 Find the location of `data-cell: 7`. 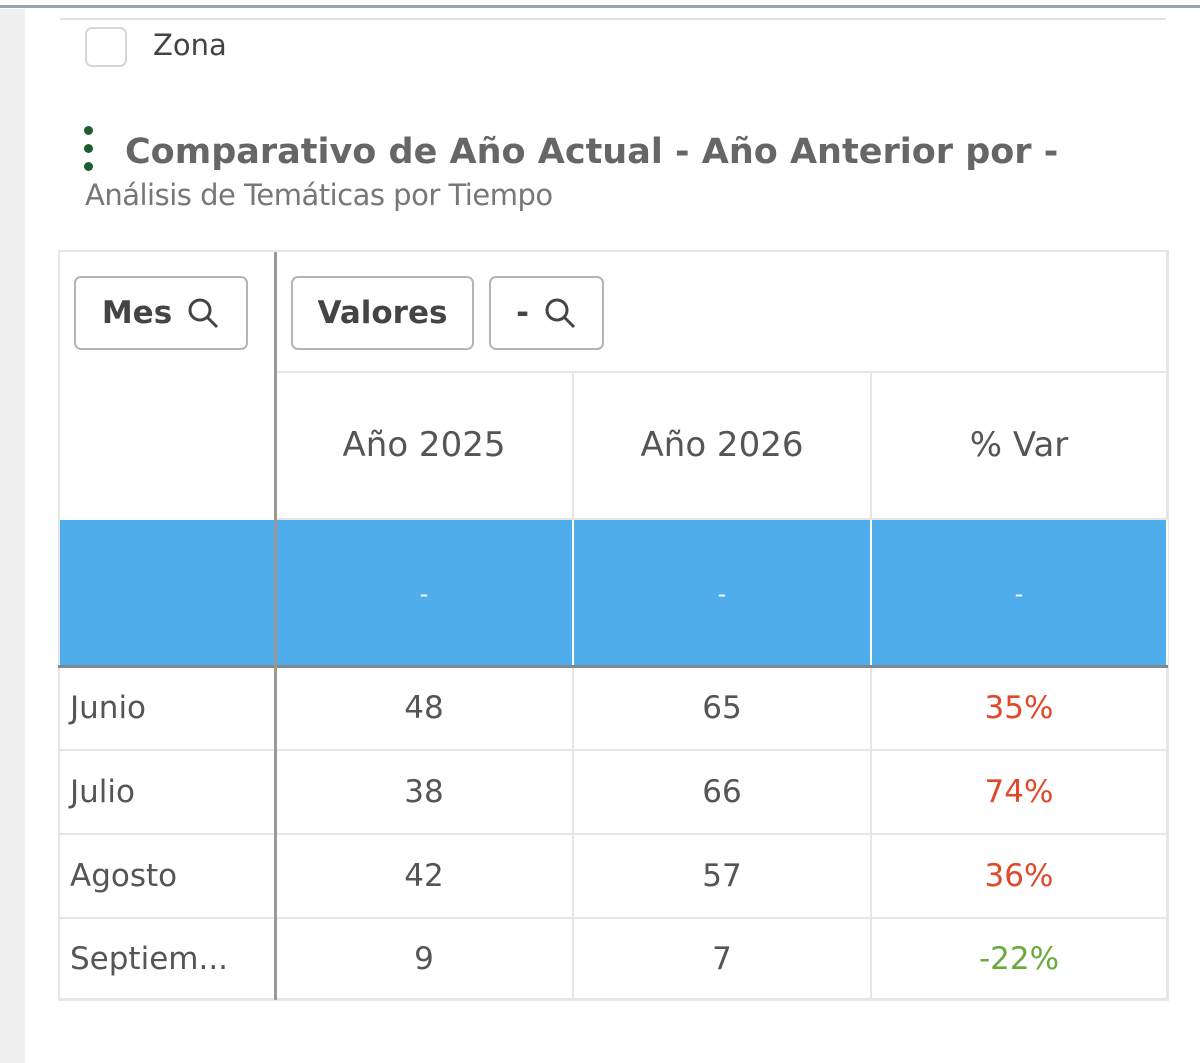

data-cell: 7 is located at coordinates (723, 959).